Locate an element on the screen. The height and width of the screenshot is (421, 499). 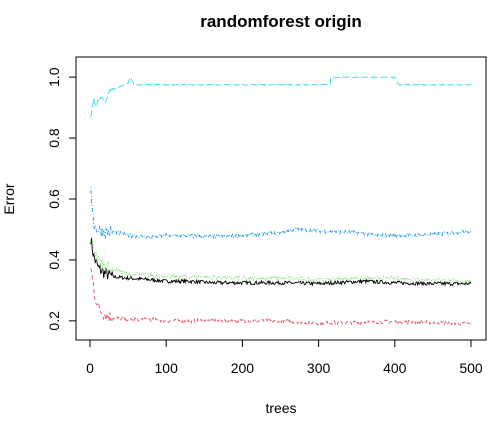
y-tick-label: 0.4 is located at coordinates (54, 260).